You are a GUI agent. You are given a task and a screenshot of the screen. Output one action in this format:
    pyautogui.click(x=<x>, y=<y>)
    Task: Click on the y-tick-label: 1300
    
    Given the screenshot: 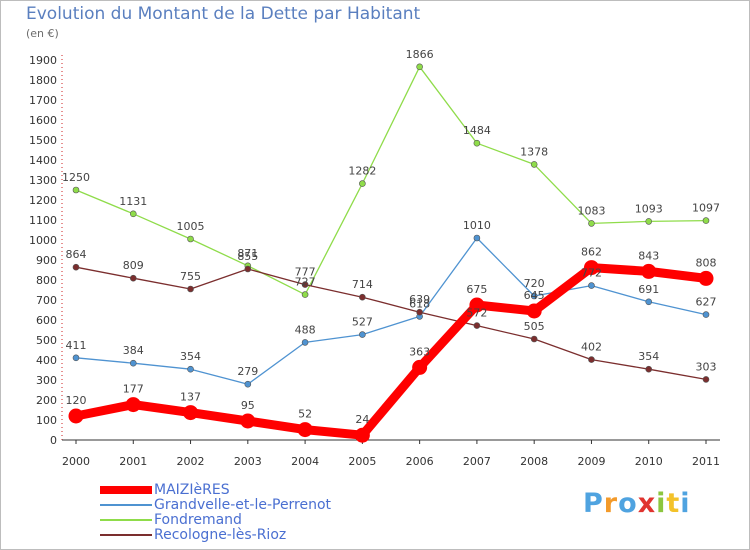 What is the action you would take?
    pyautogui.click(x=43, y=180)
    